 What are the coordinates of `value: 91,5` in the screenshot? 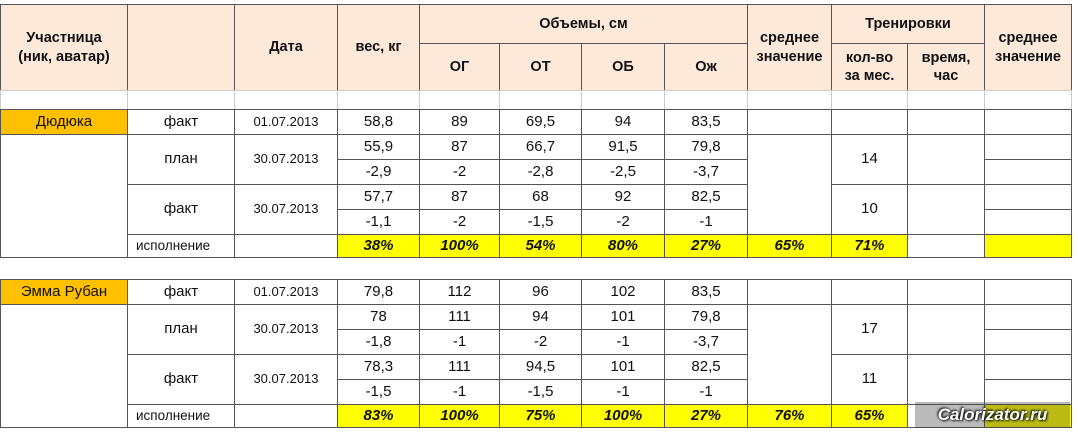 It's located at (623, 147).